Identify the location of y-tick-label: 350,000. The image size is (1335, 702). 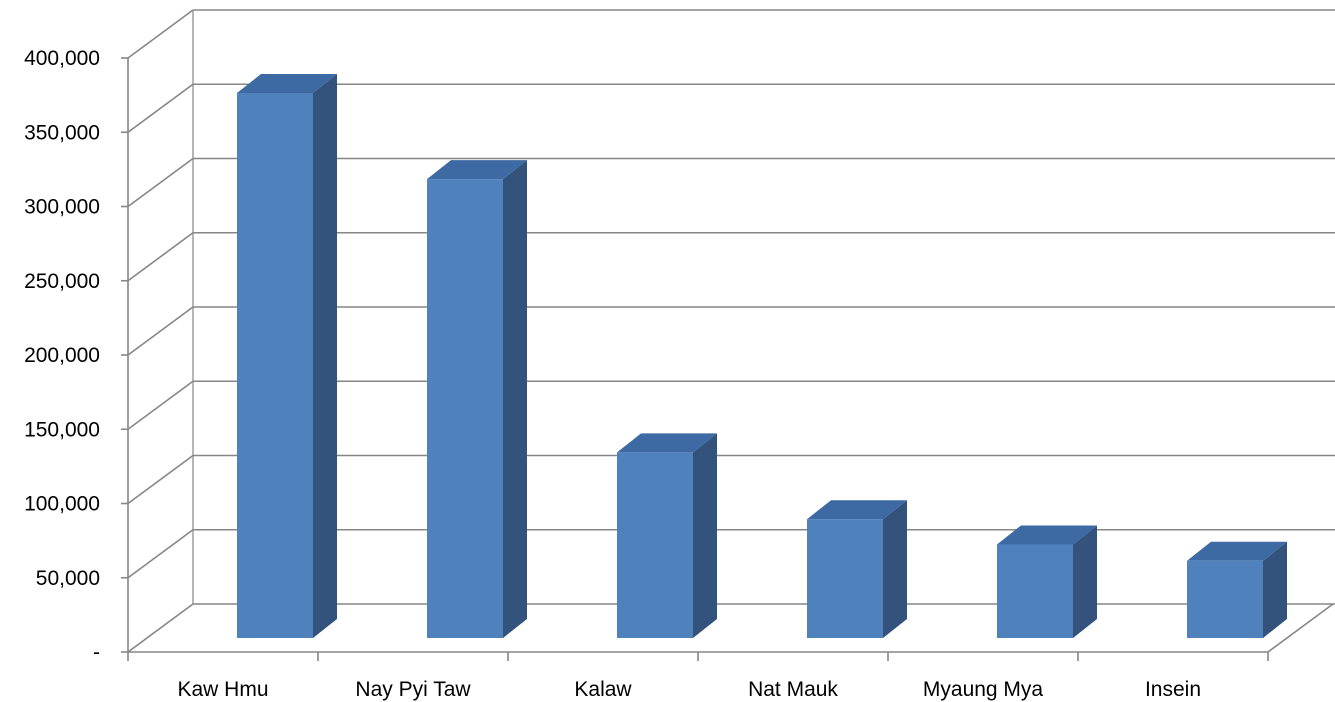
(62, 132).